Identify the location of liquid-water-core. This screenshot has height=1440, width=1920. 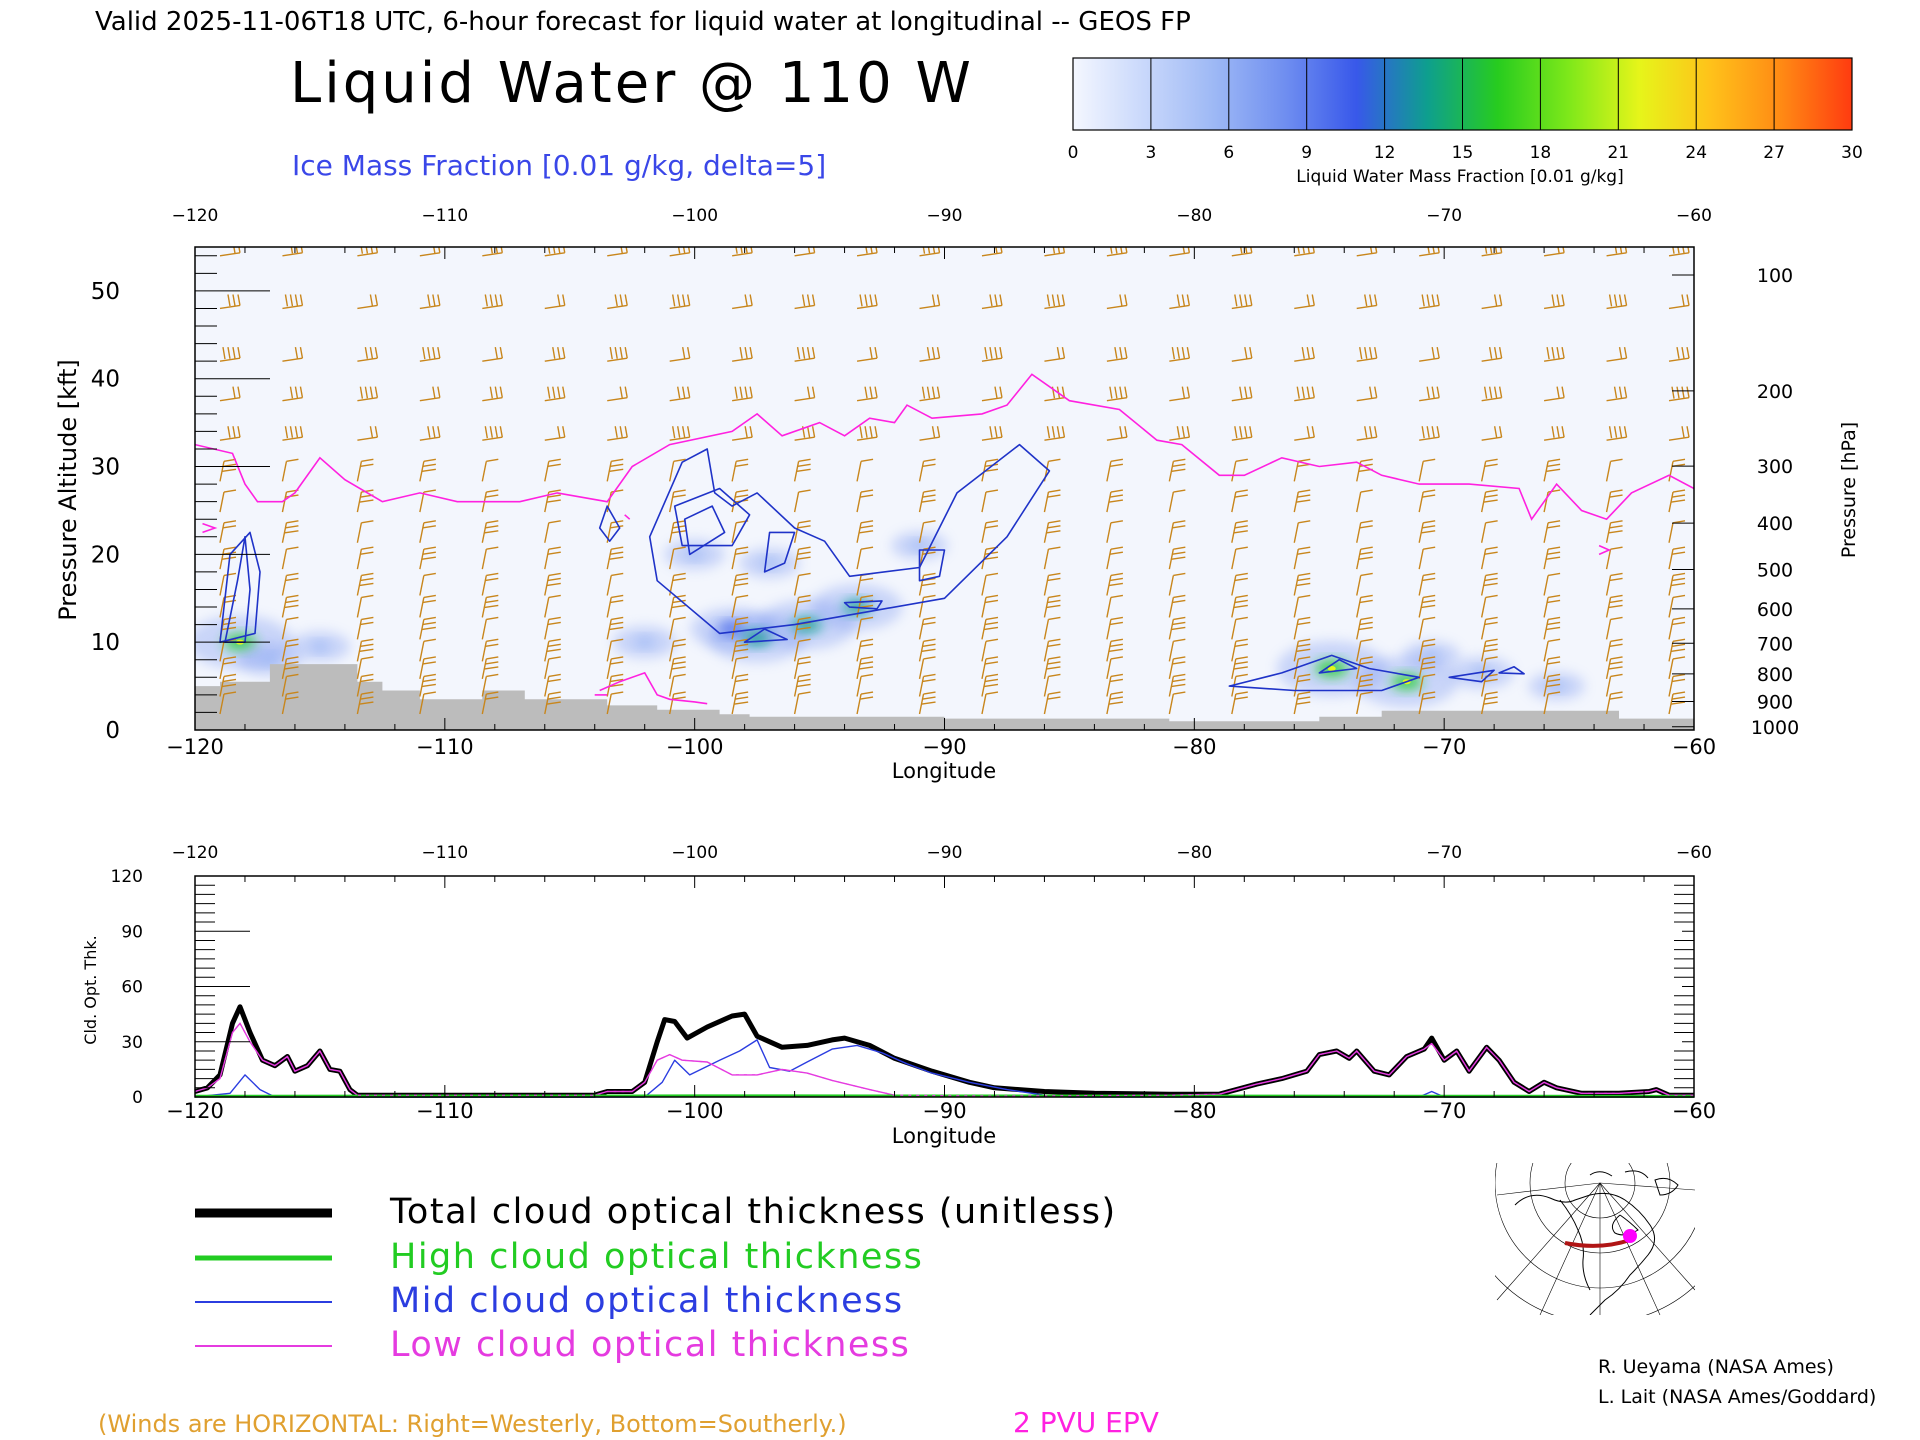
(1557, 686).